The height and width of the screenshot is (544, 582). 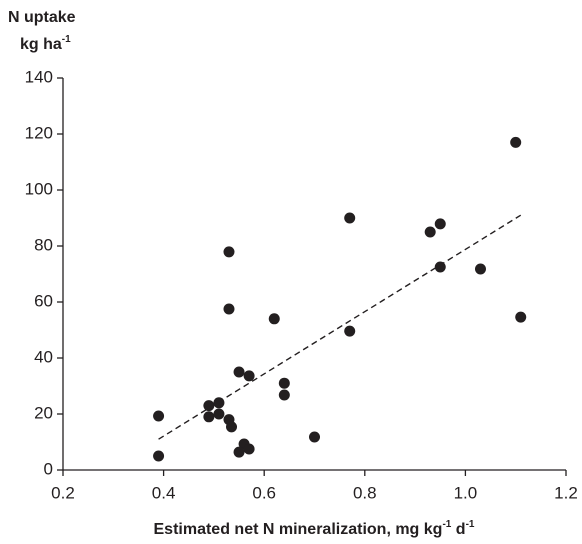 I want to click on y-tick-label: 120, so click(x=39, y=132).